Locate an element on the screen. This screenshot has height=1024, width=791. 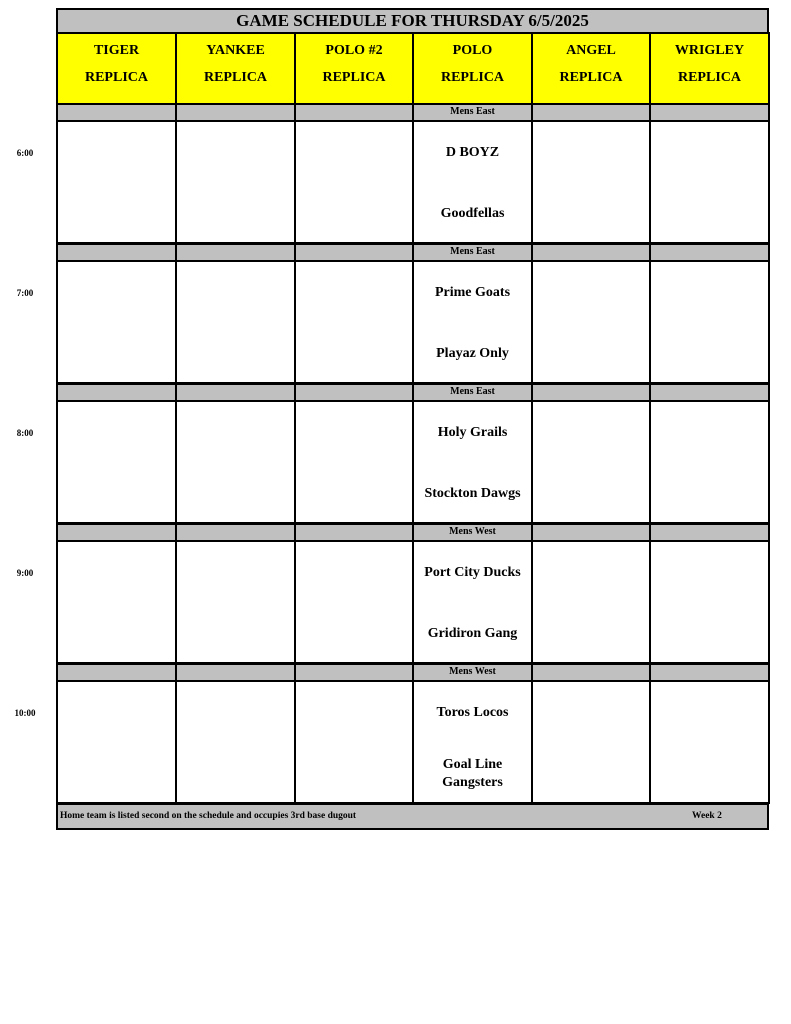
field-header: TIGER REPLICA is located at coordinates (116, 68).